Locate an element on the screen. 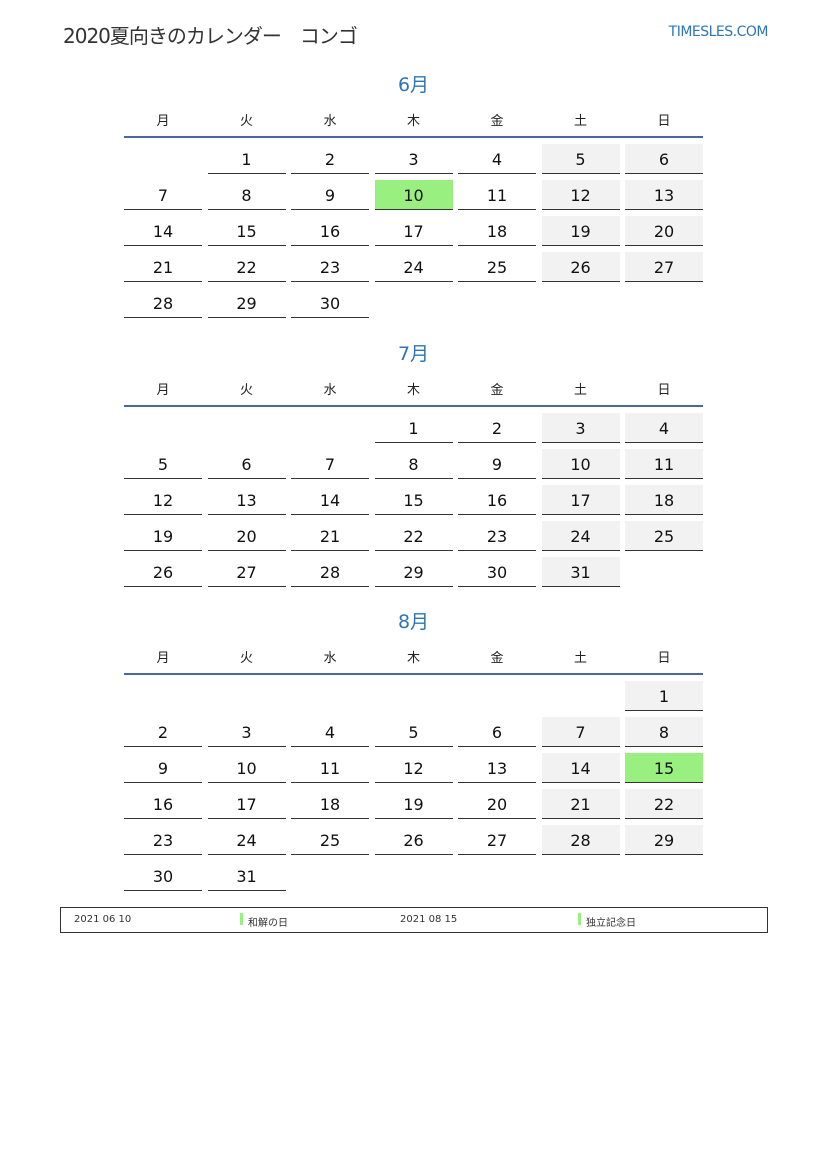  holiday-color-marker is located at coordinates (241, 919).